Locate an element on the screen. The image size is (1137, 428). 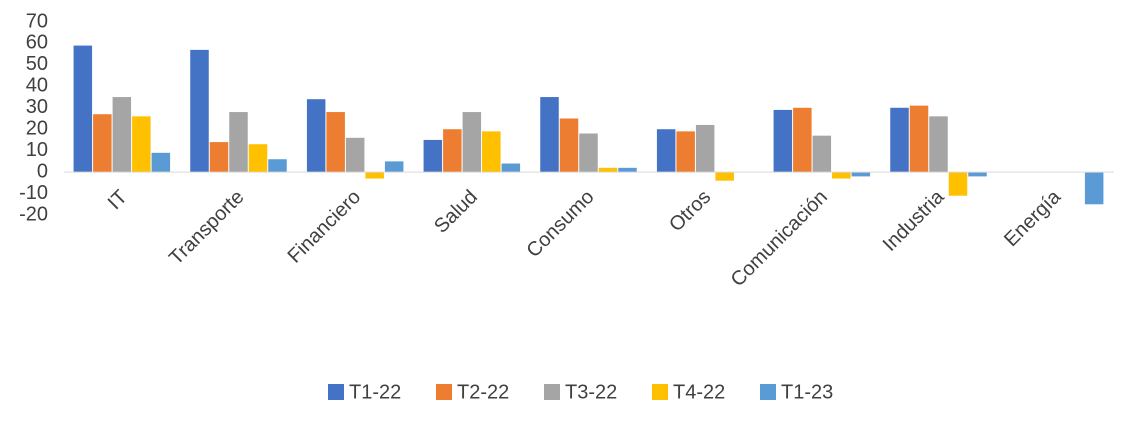
category-label: Comunicación is located at coordinates (779, 238).